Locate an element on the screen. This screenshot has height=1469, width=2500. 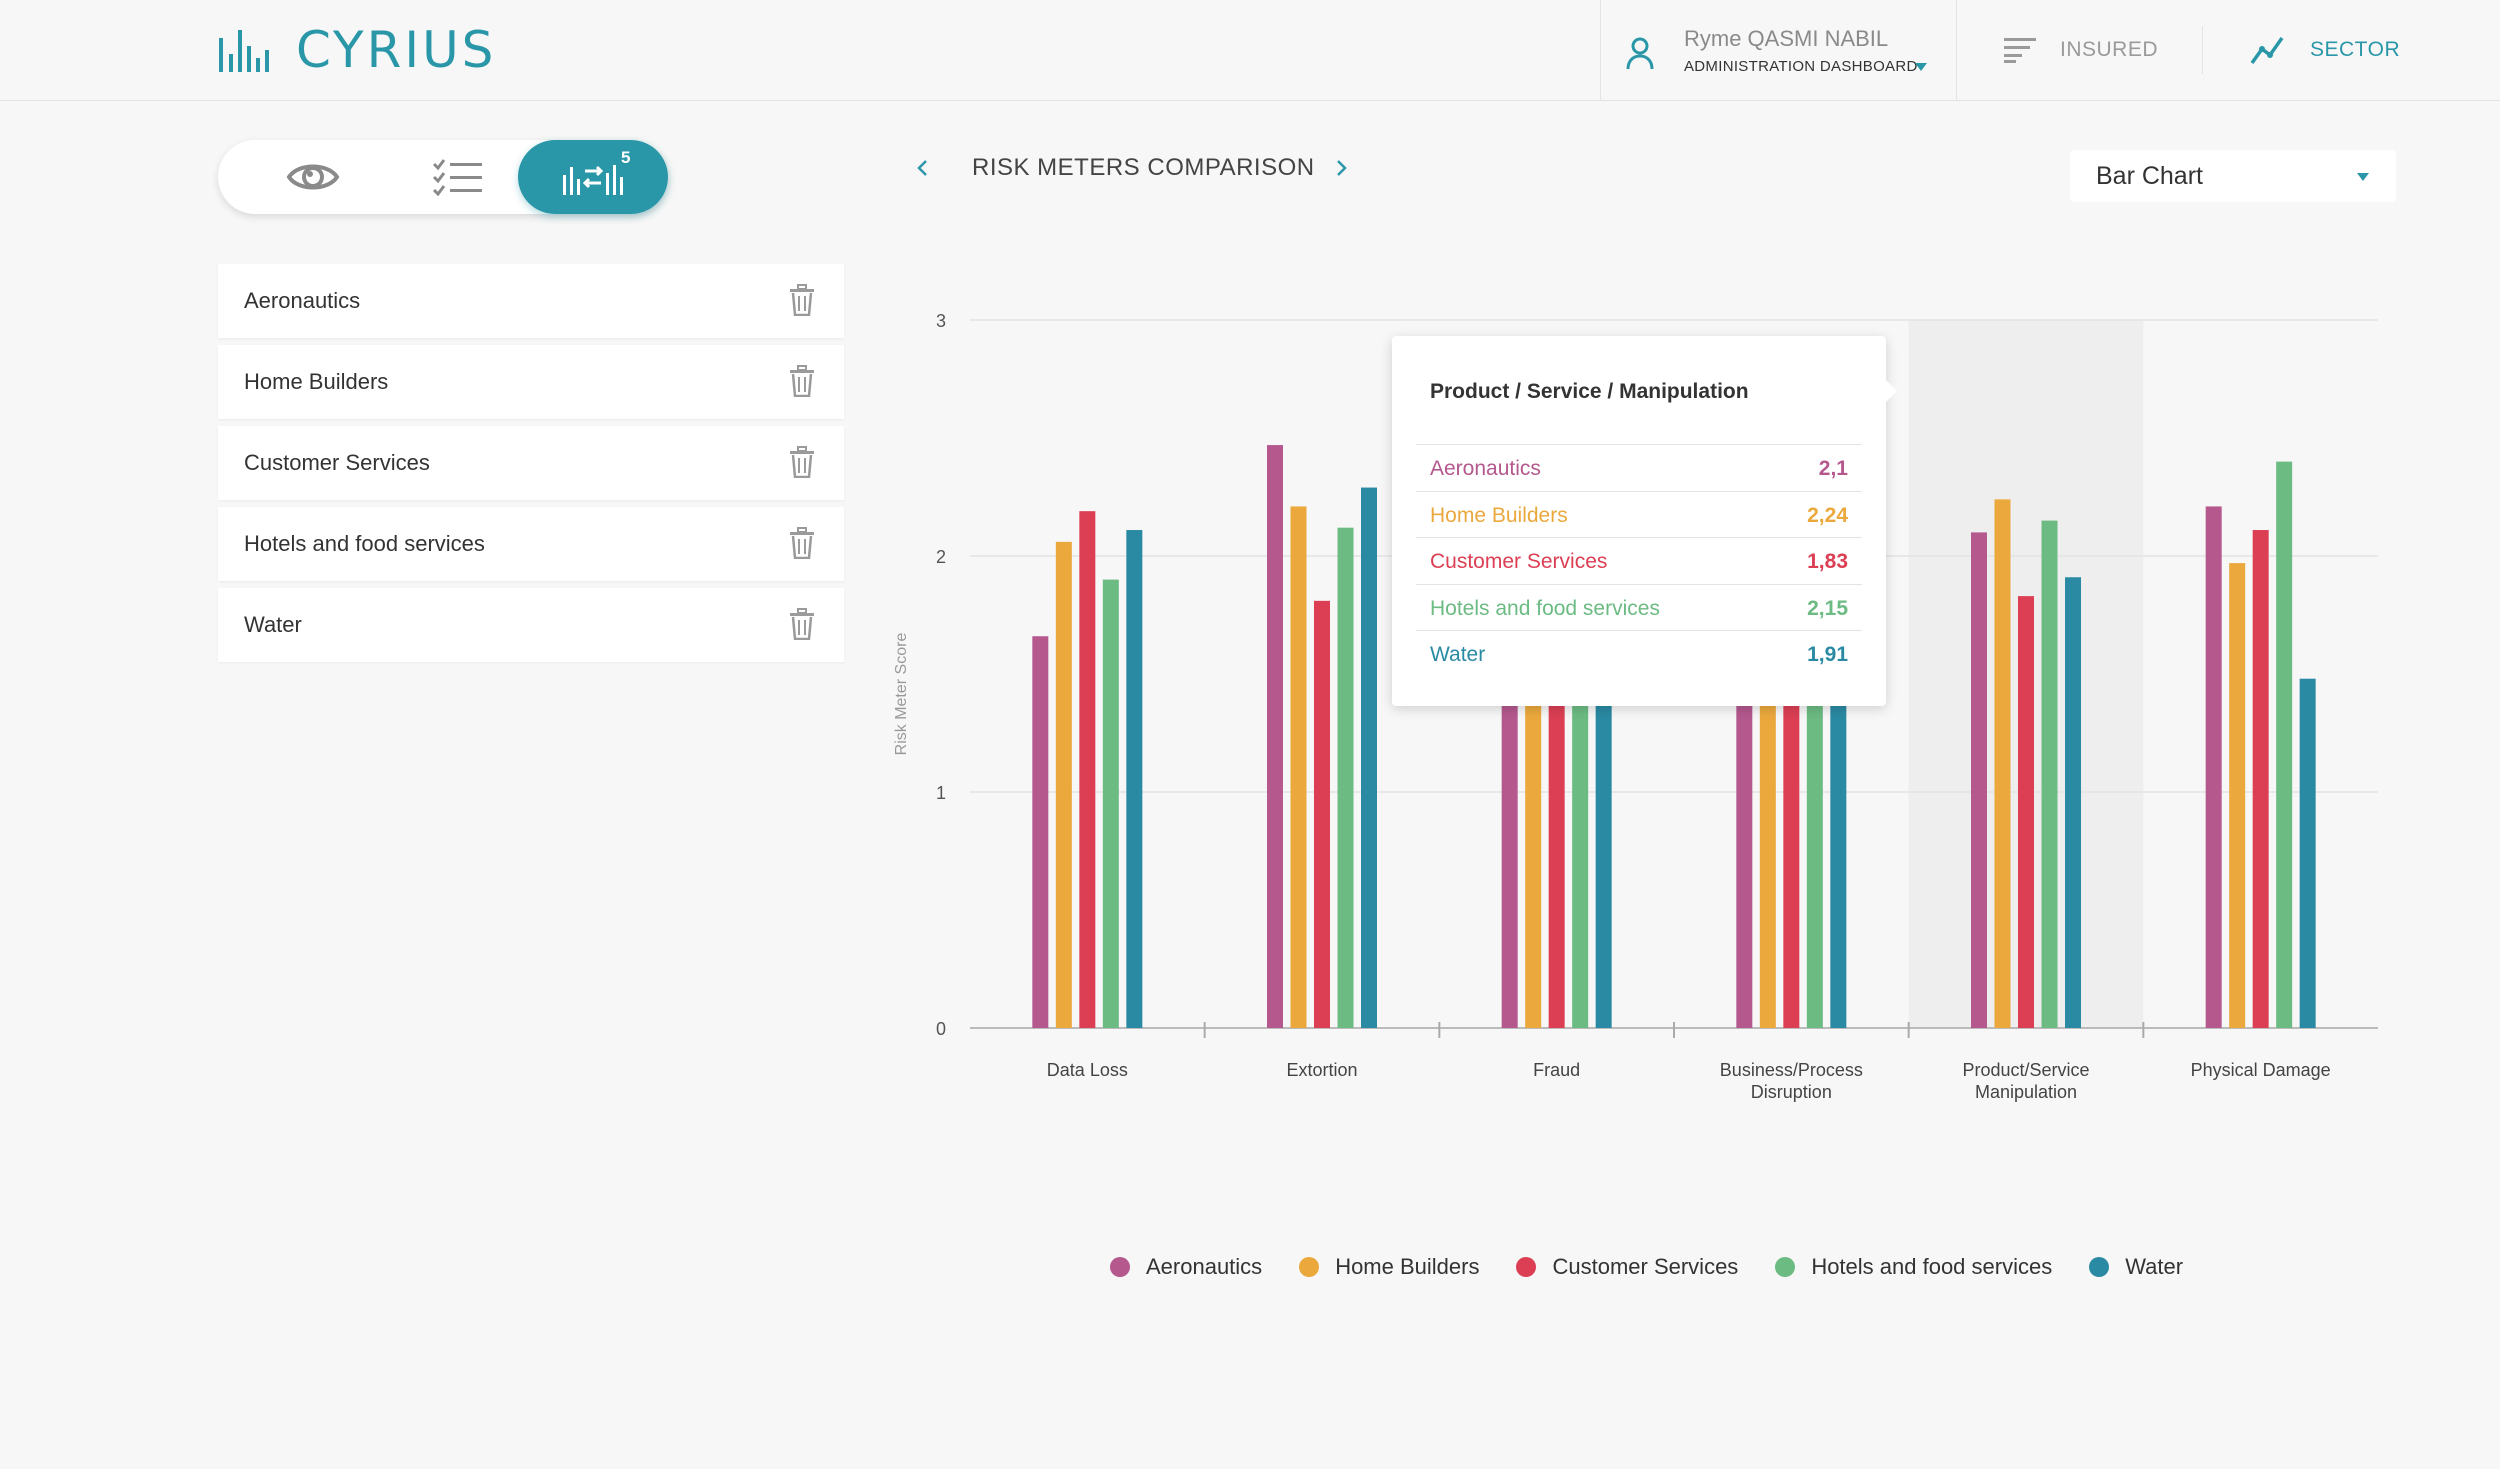
compare-bars-icon is located at coordinates (593, 180).